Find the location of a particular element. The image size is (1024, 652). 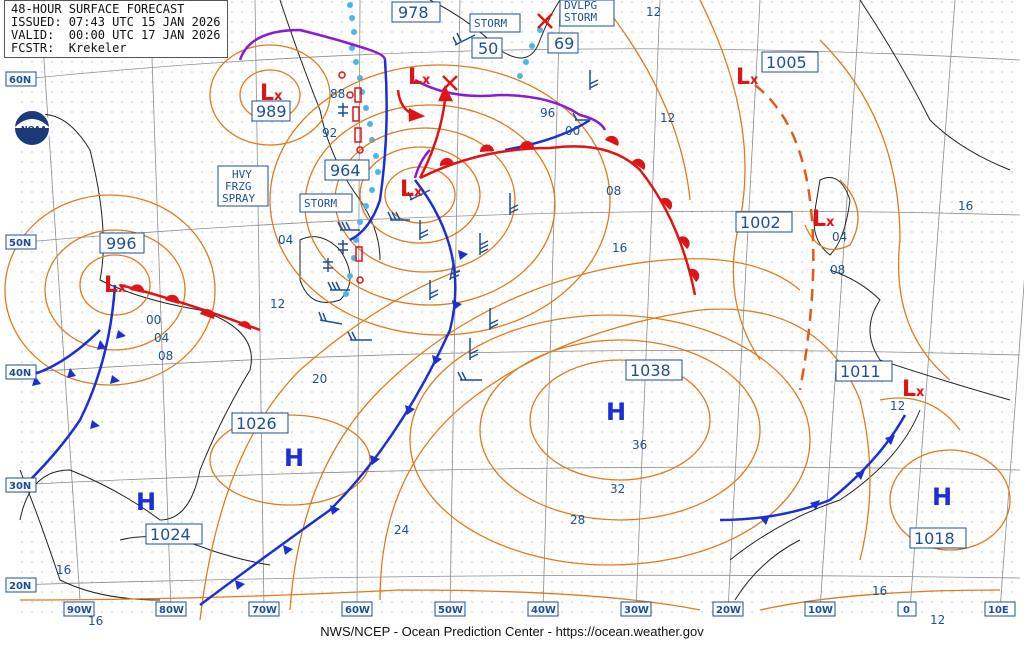

svg-text: 1002 is located at coordinates (760, 222).